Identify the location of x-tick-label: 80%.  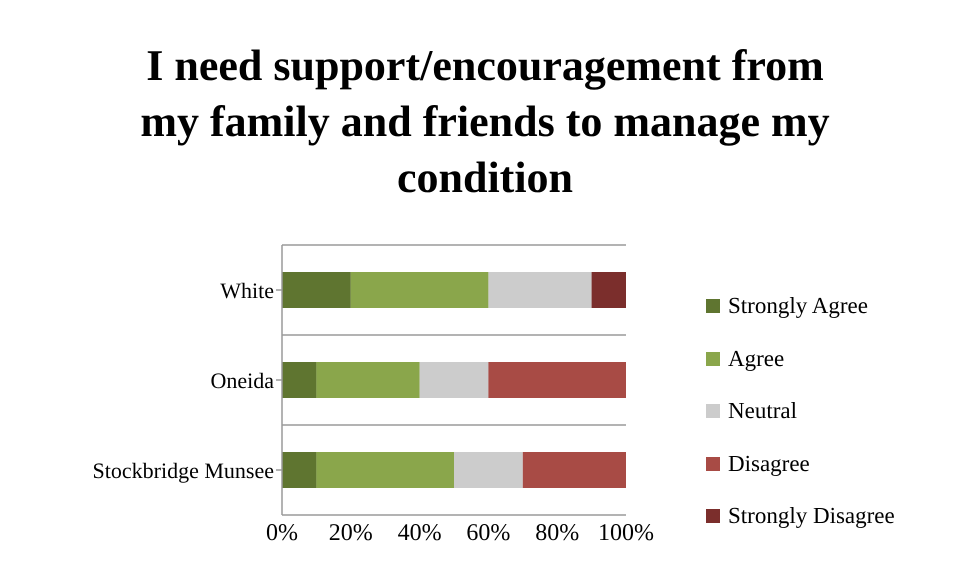
(557, 533).